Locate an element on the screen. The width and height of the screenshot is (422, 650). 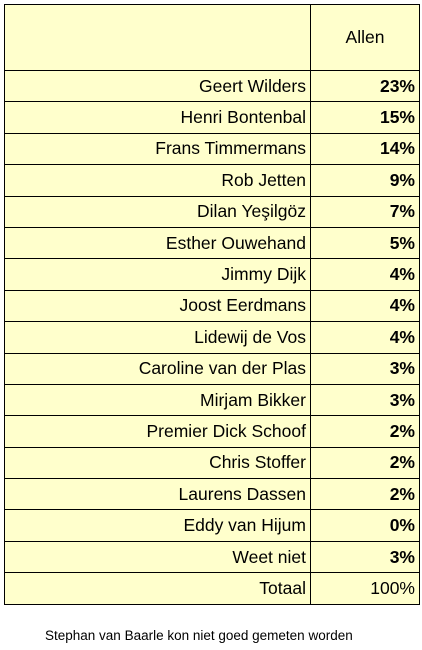
header-empty-cell is located at coordinates (157, 37).